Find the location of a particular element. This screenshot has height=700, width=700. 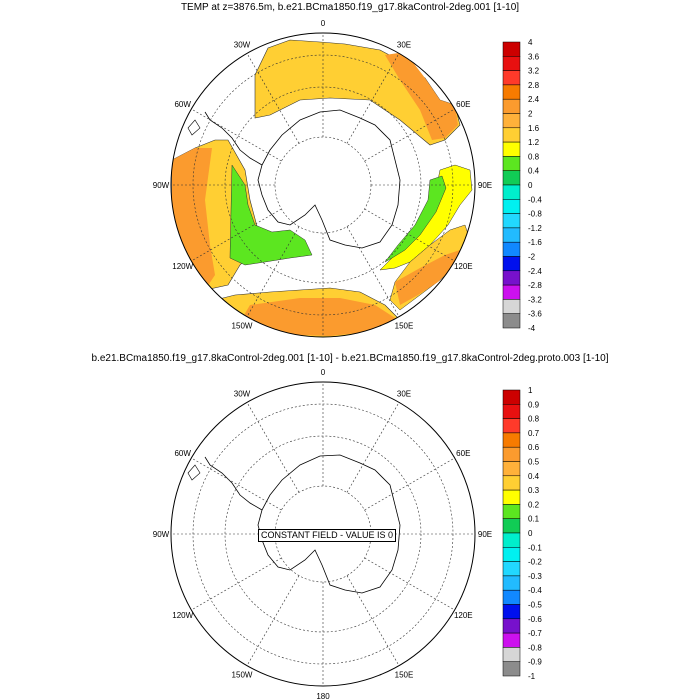

longitude-label: 150W is located at coordinates (242, 325).